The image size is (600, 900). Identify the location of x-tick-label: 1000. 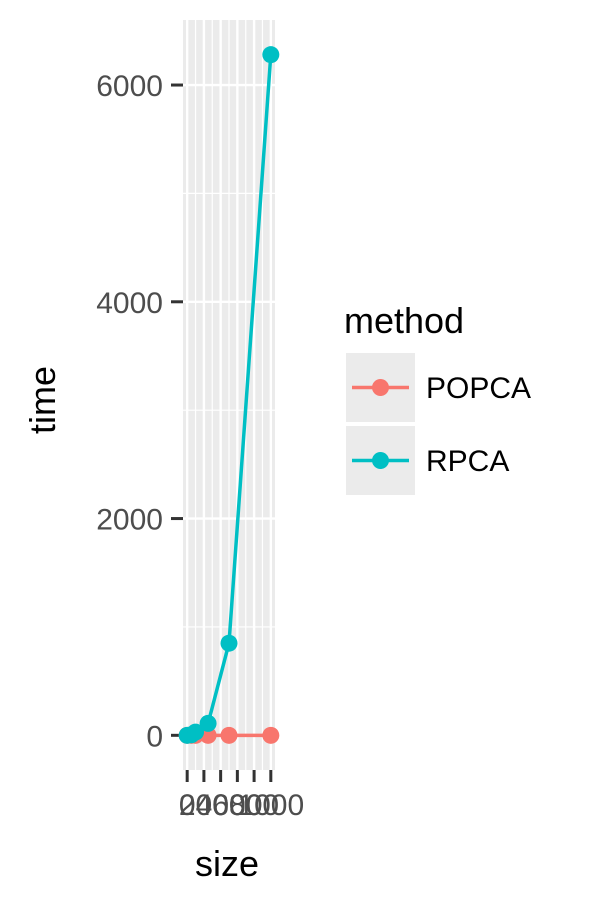
(270, 805).